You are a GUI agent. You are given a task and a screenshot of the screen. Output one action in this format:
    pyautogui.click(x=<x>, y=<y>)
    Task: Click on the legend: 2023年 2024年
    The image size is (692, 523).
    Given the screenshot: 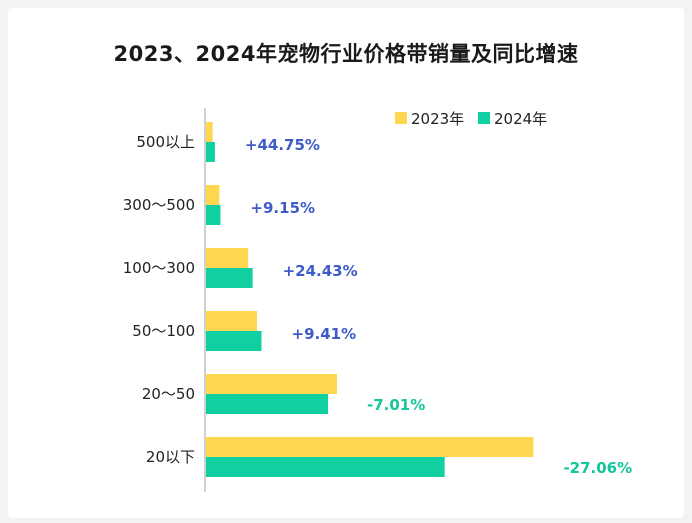 What is the action you would take?
    pyautogui.click(x=471, y=119)
    